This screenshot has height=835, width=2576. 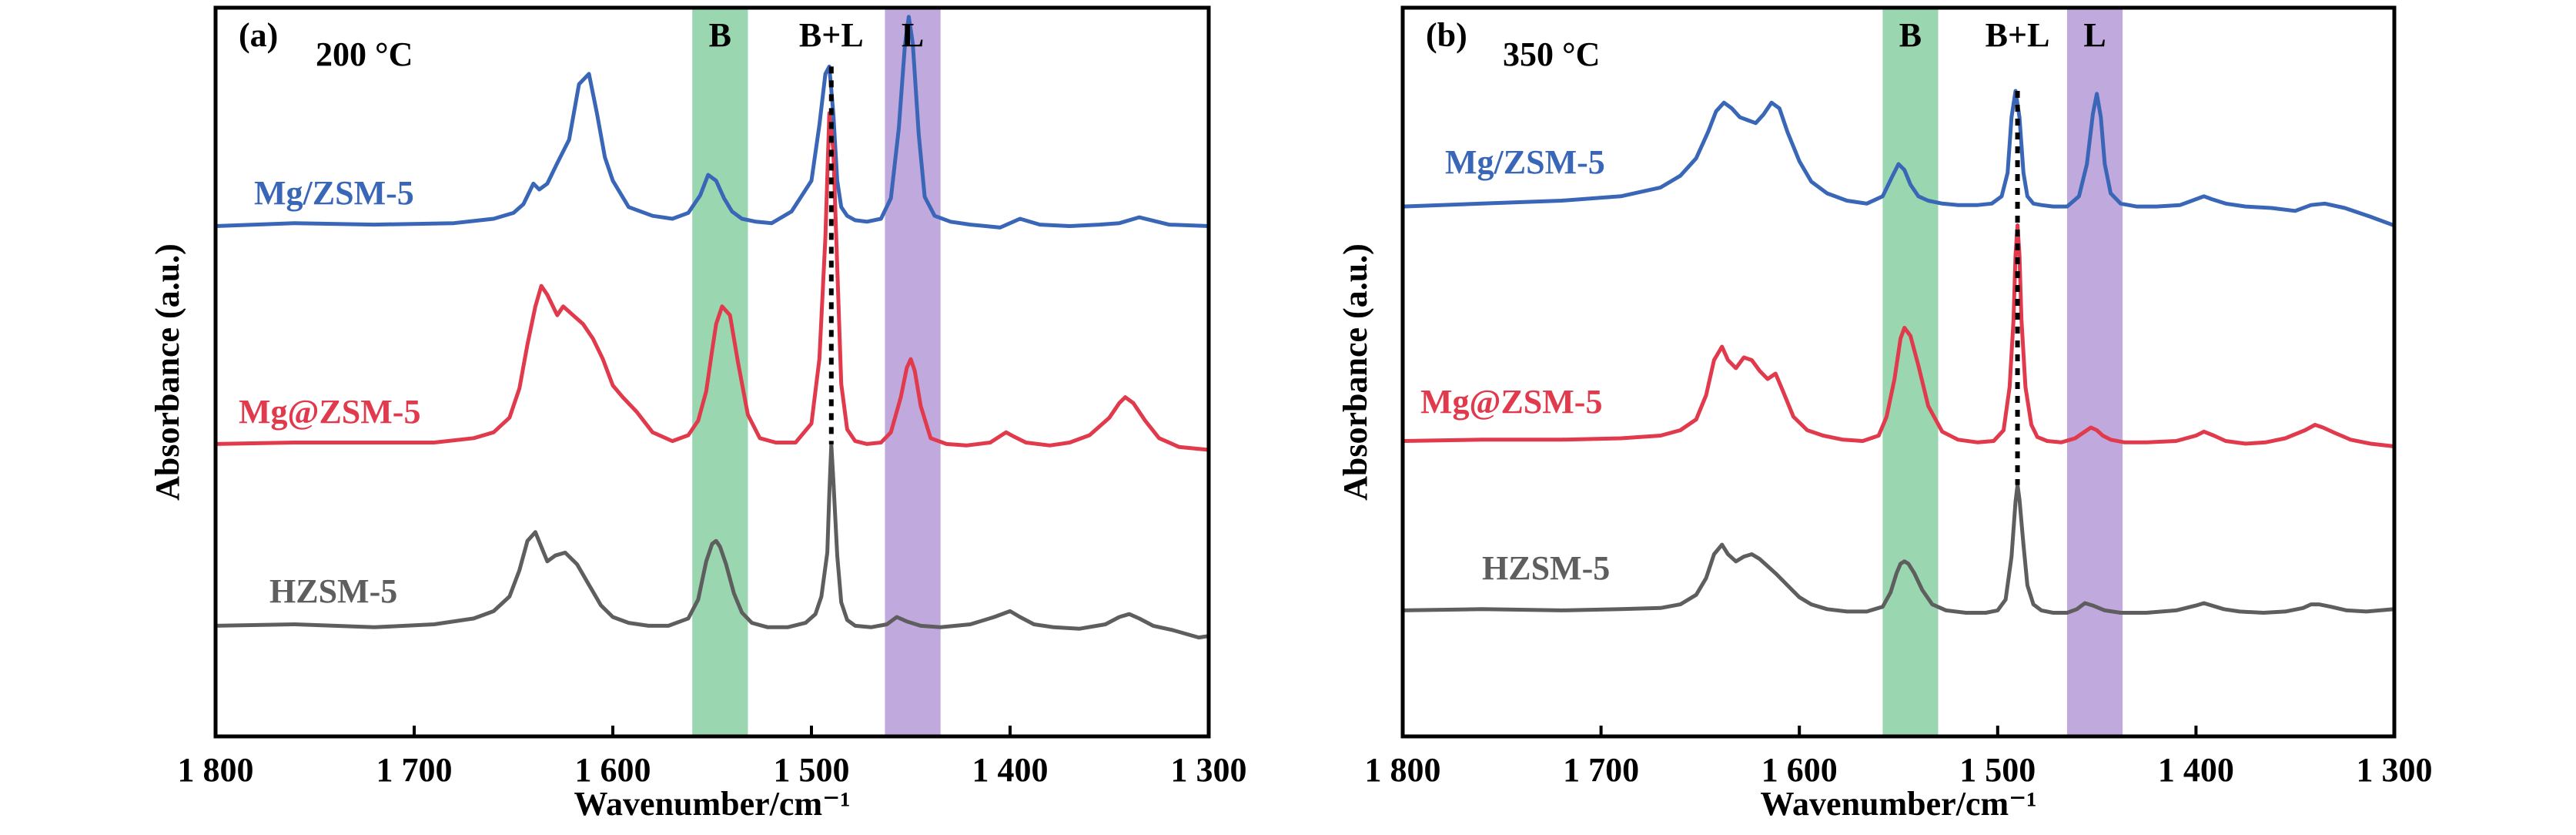 I want to click on band-b, so click(x=1910, y=372).